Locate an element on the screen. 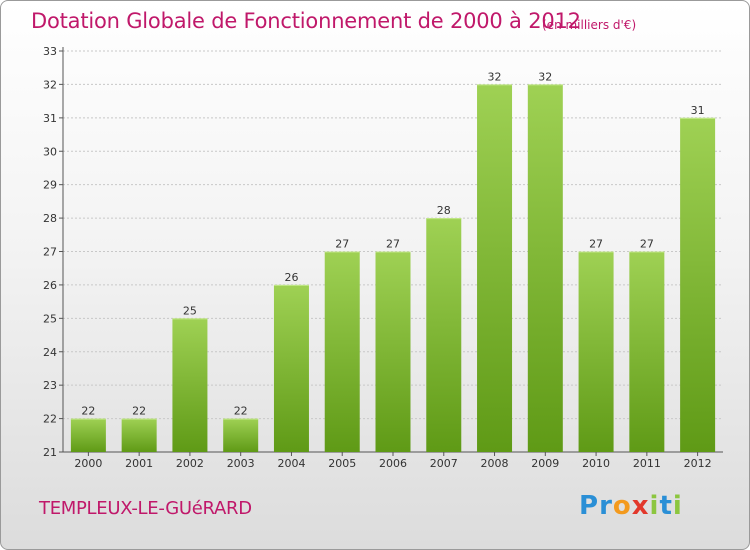 This screenshot has height=550, width=750. y-tick-label: 31 is located at coordinates (50, 118).